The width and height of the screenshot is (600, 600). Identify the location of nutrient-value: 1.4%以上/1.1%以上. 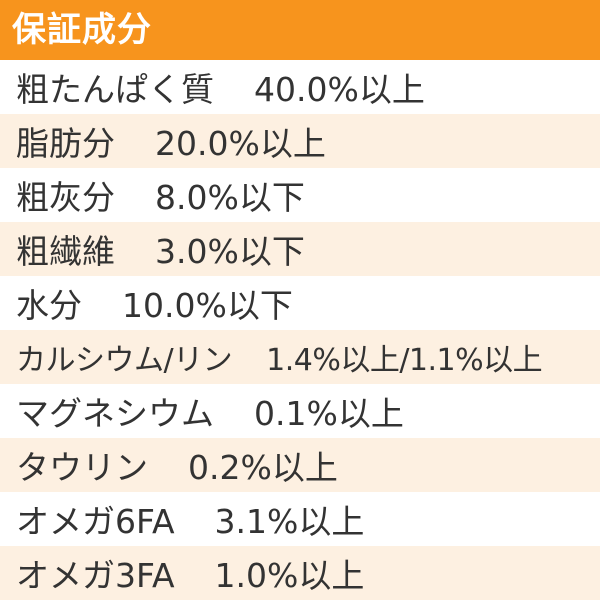
(404, 360).